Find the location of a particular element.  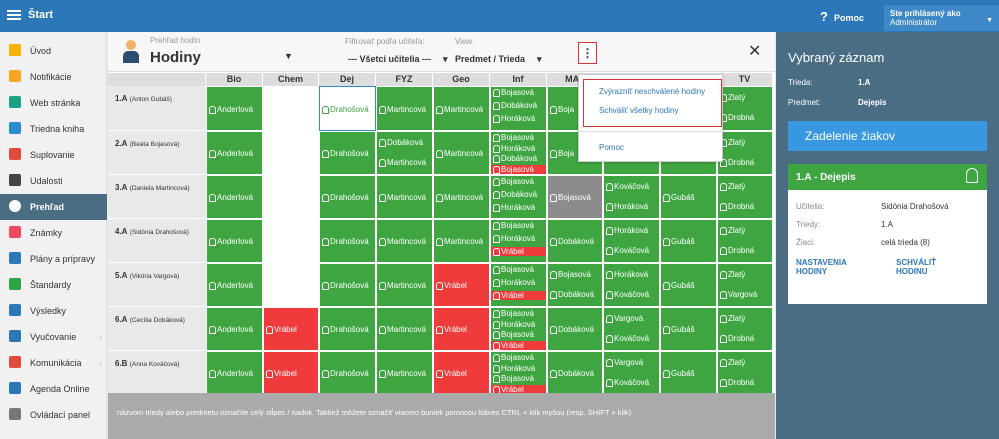

lesson-cell: Kováčová Horáková is located at coordinates (631, 197).